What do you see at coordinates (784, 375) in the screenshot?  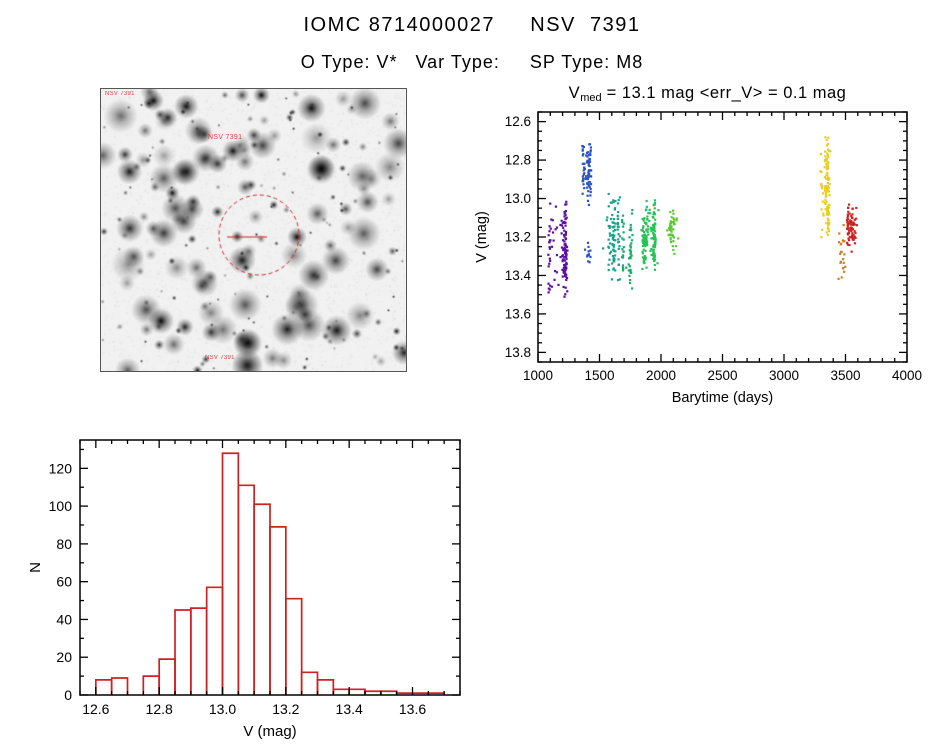 I see `tick-label: 3000` at bounding box center [784, 375].